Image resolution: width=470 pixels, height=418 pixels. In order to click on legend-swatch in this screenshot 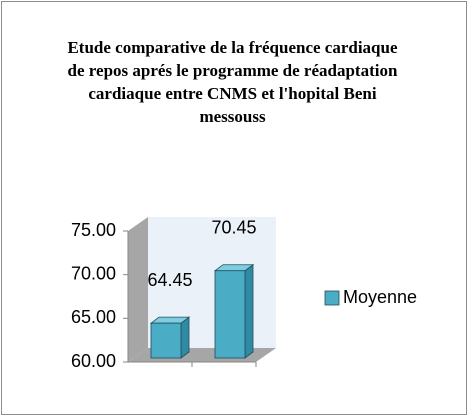, I will do `click(332, 298)`.